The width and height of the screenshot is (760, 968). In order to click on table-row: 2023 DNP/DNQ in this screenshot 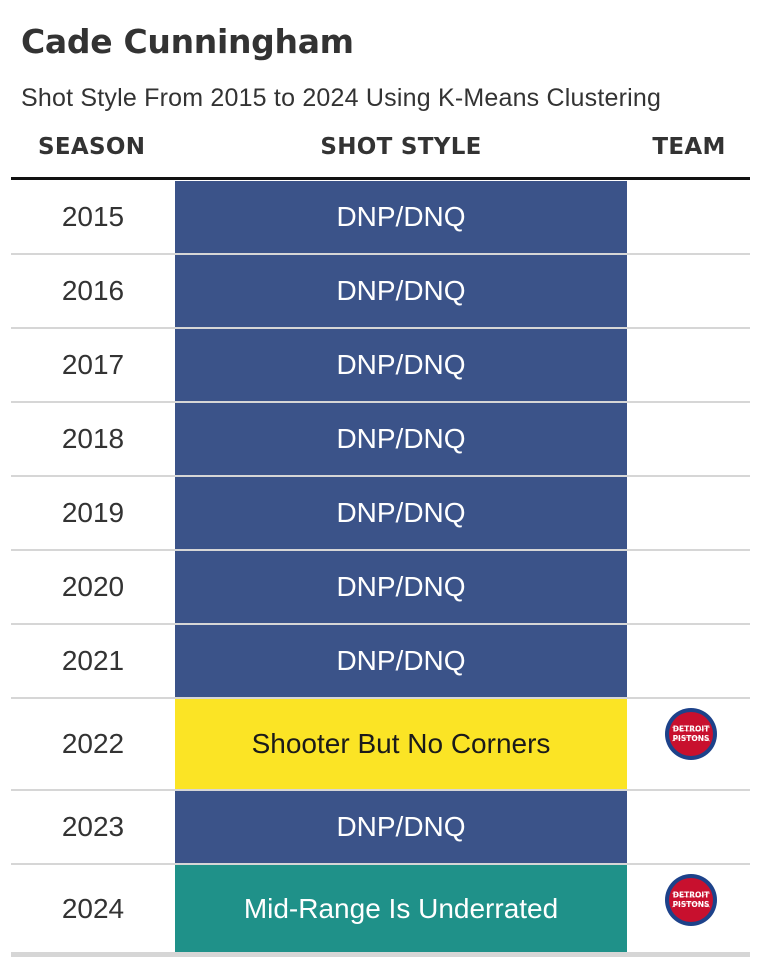, I will do `click(380, 828)`.